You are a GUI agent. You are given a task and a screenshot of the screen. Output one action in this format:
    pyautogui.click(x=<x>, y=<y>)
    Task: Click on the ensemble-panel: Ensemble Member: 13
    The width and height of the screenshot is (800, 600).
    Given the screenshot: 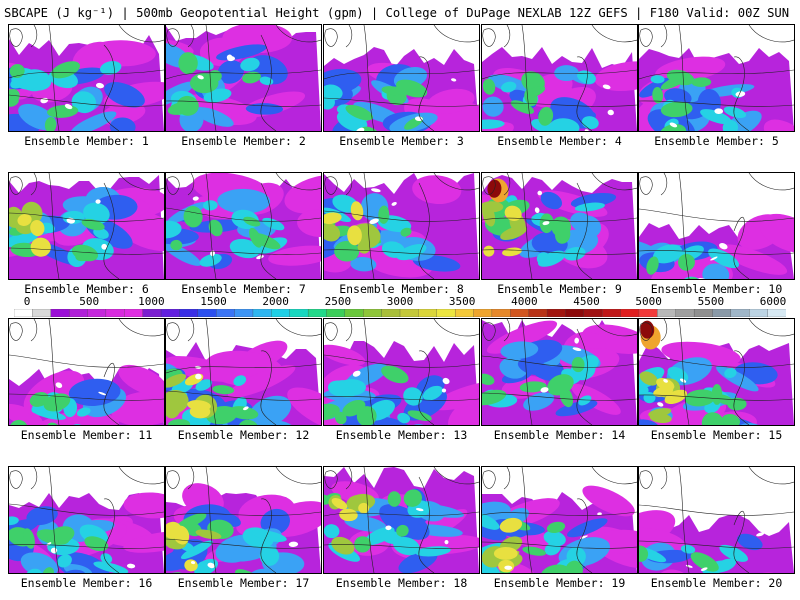 What is the action you would take?
    pyautogui.click(x=401, y=380)
    